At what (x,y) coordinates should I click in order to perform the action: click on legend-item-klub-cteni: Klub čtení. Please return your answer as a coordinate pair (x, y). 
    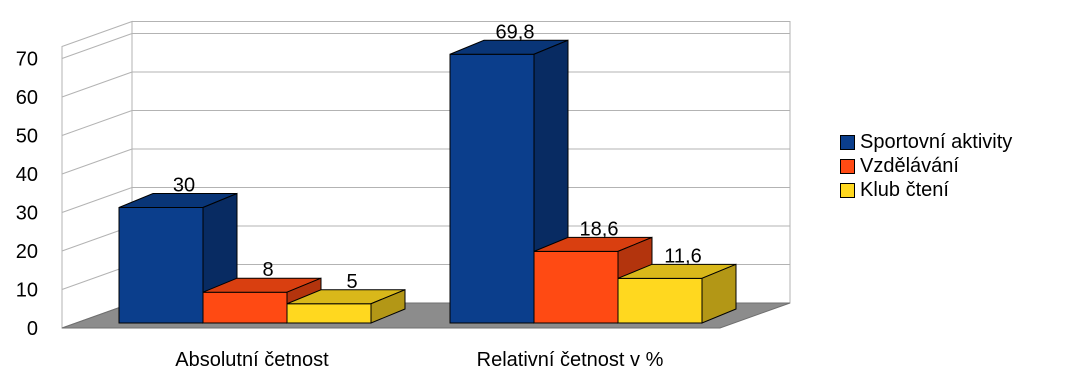
    Looking at the image, I should click on (926, 190).